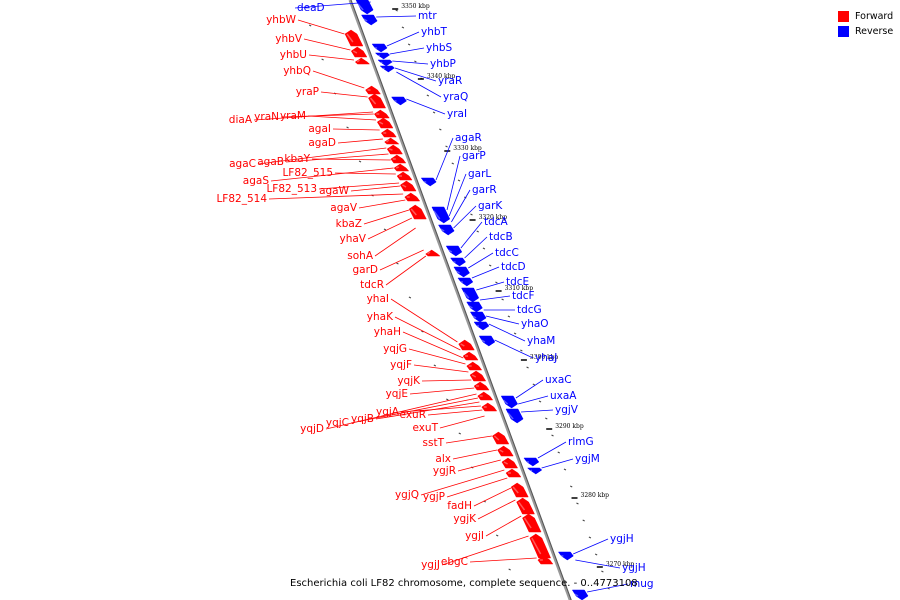 The width and height of the screenshot is (900, 600). Describe the element at coordinates (535, 324) in the screenshot. I see `reverse-gene-label: yhaO` at that location.